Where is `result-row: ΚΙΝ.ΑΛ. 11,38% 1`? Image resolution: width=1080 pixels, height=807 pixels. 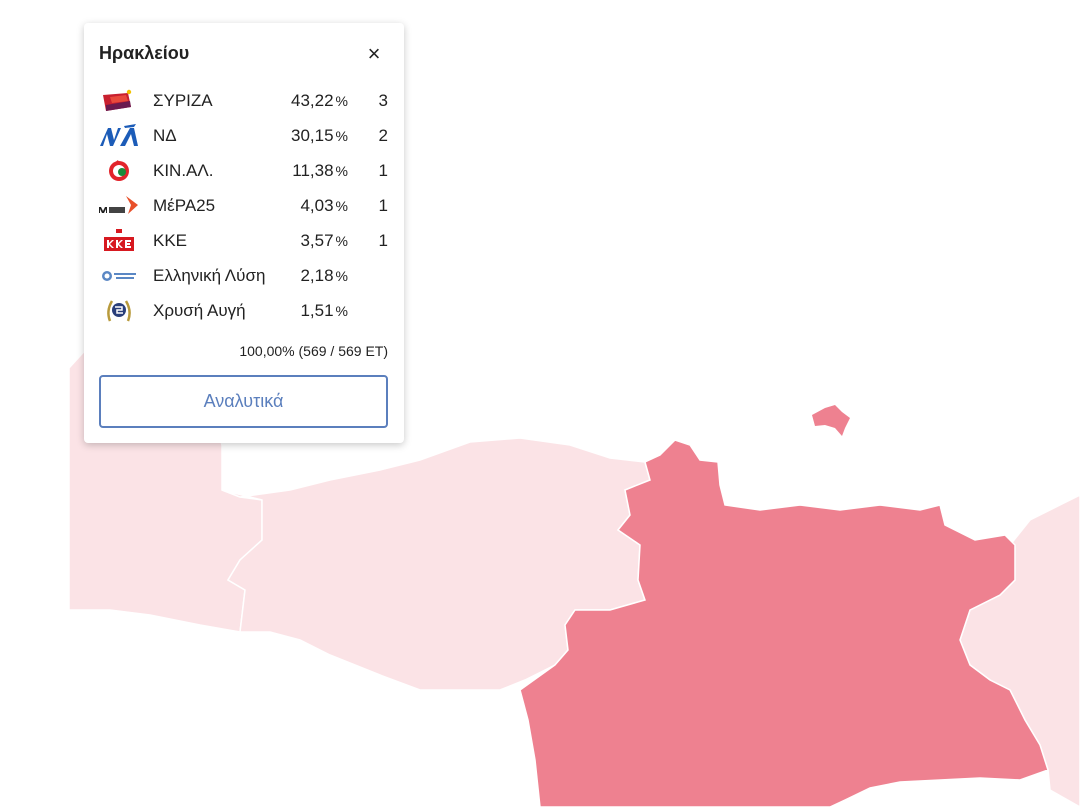
result-row: ΚΙΝ.ΑΛ. 11,38% 1 is located at coordinates (244, 170).